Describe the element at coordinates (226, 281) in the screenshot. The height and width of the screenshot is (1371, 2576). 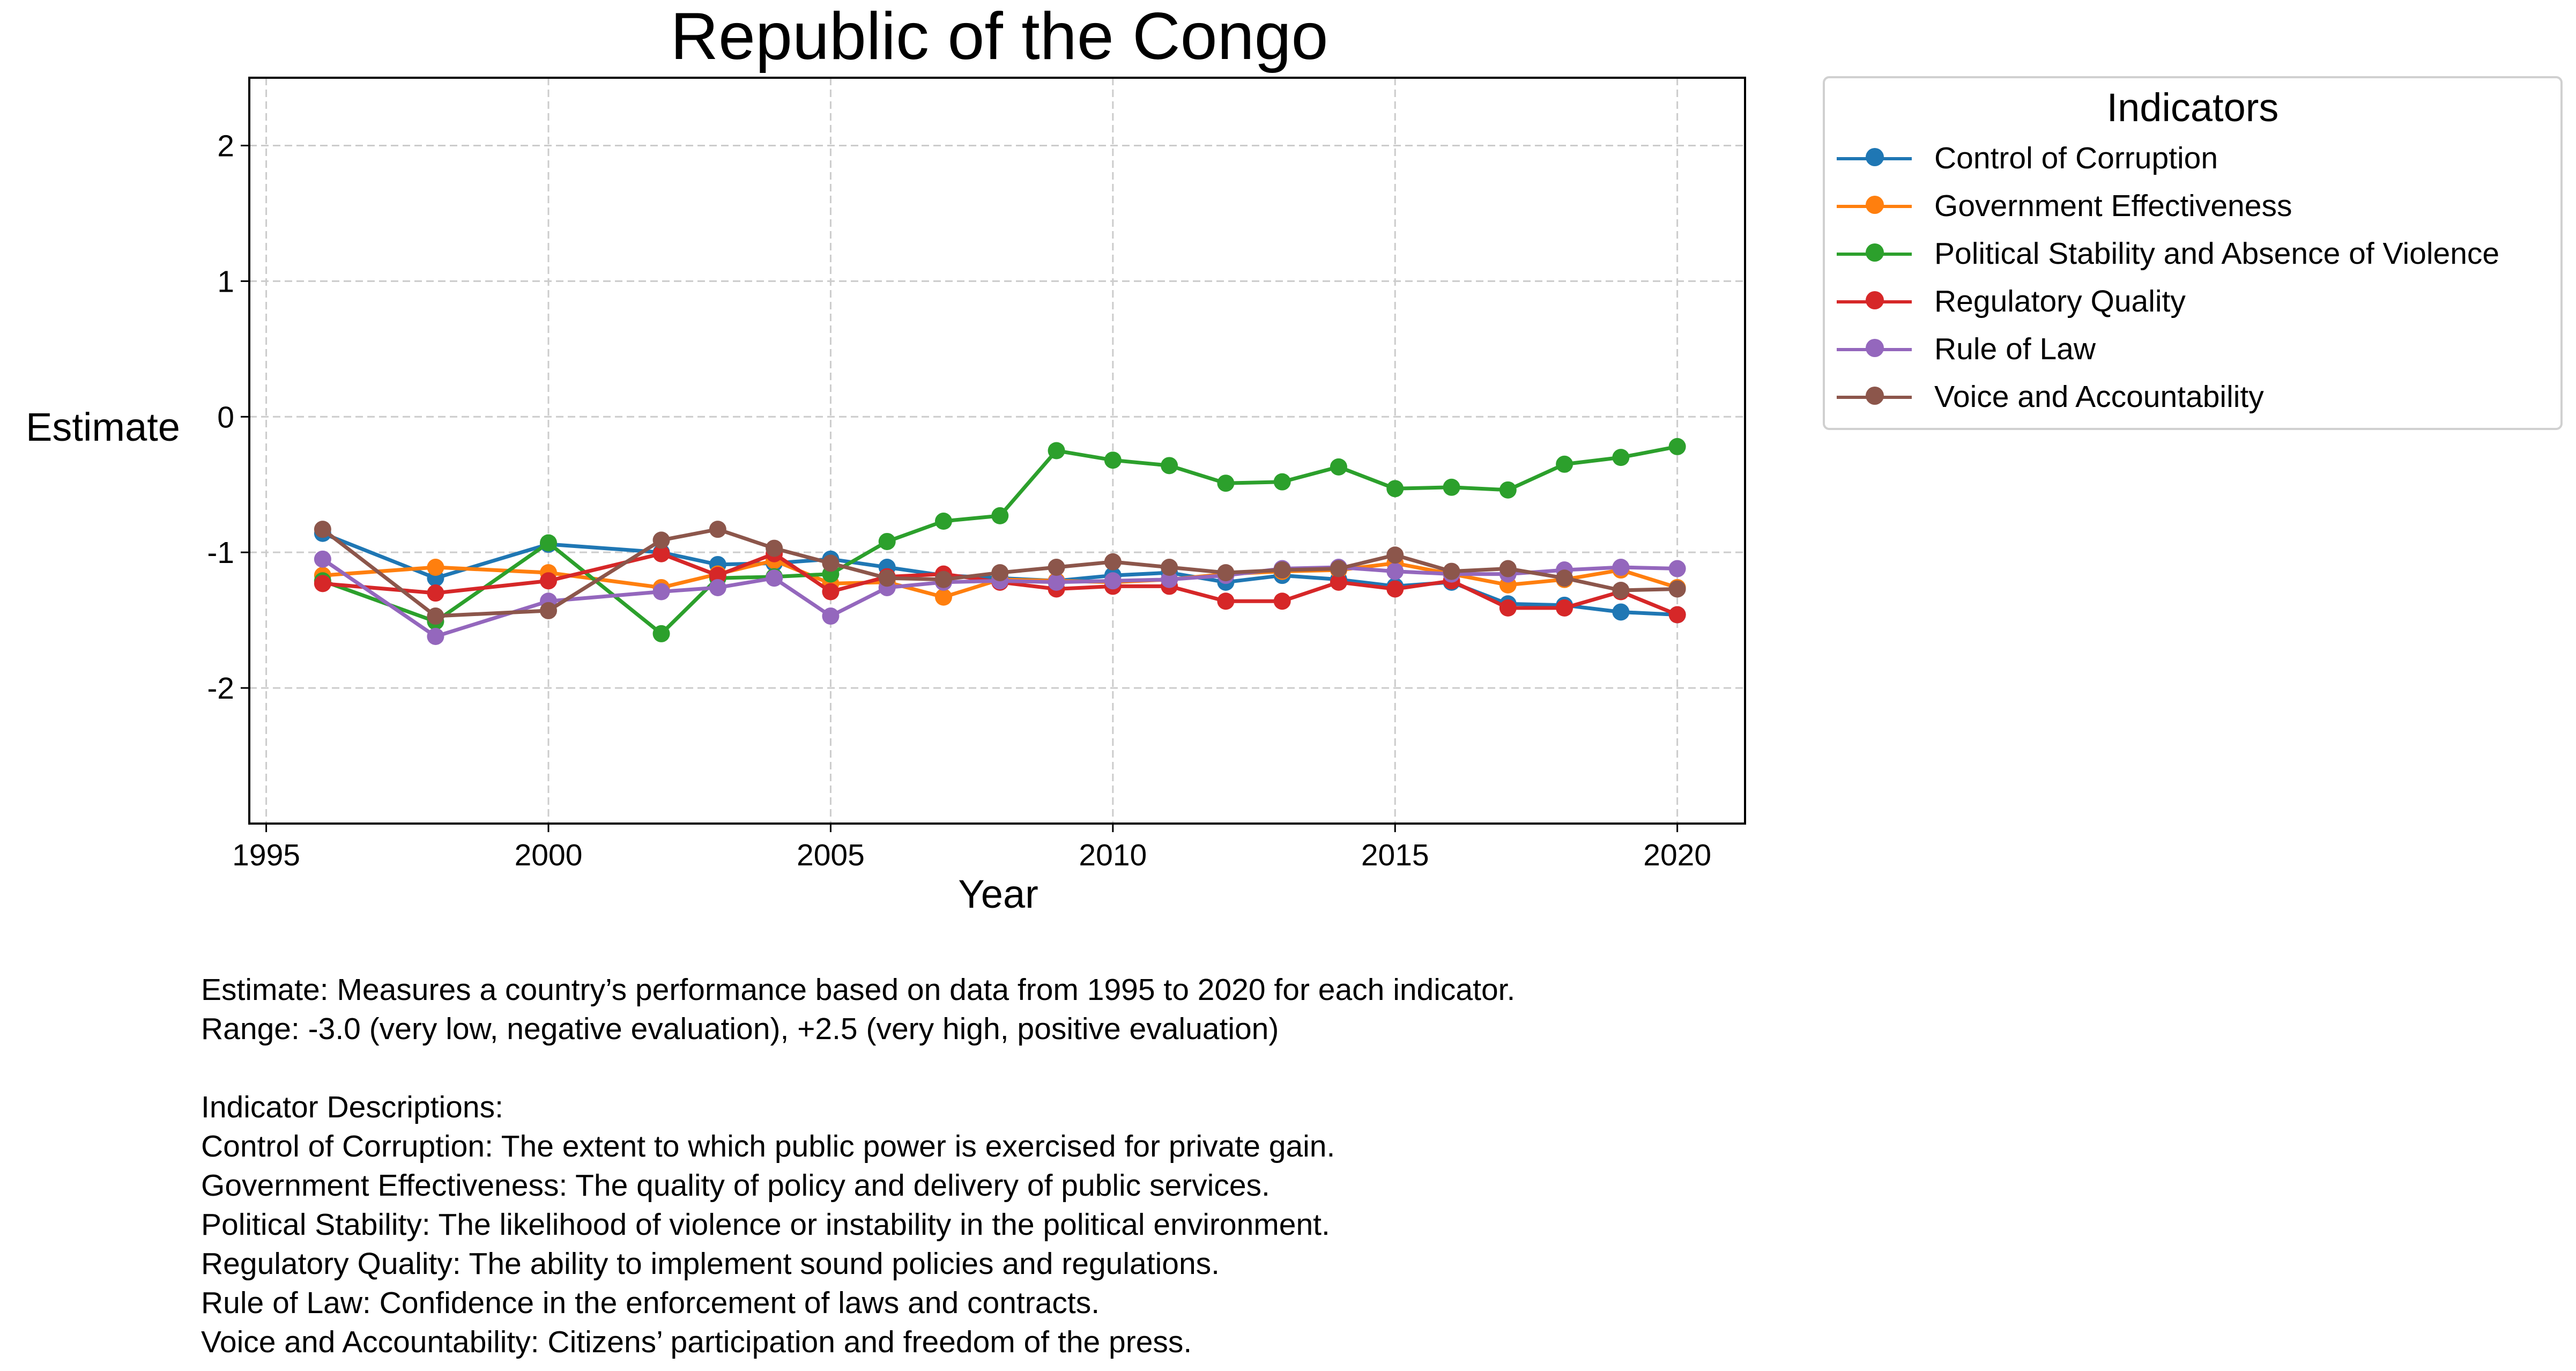
I see `y-tick-label: 1` at that location.